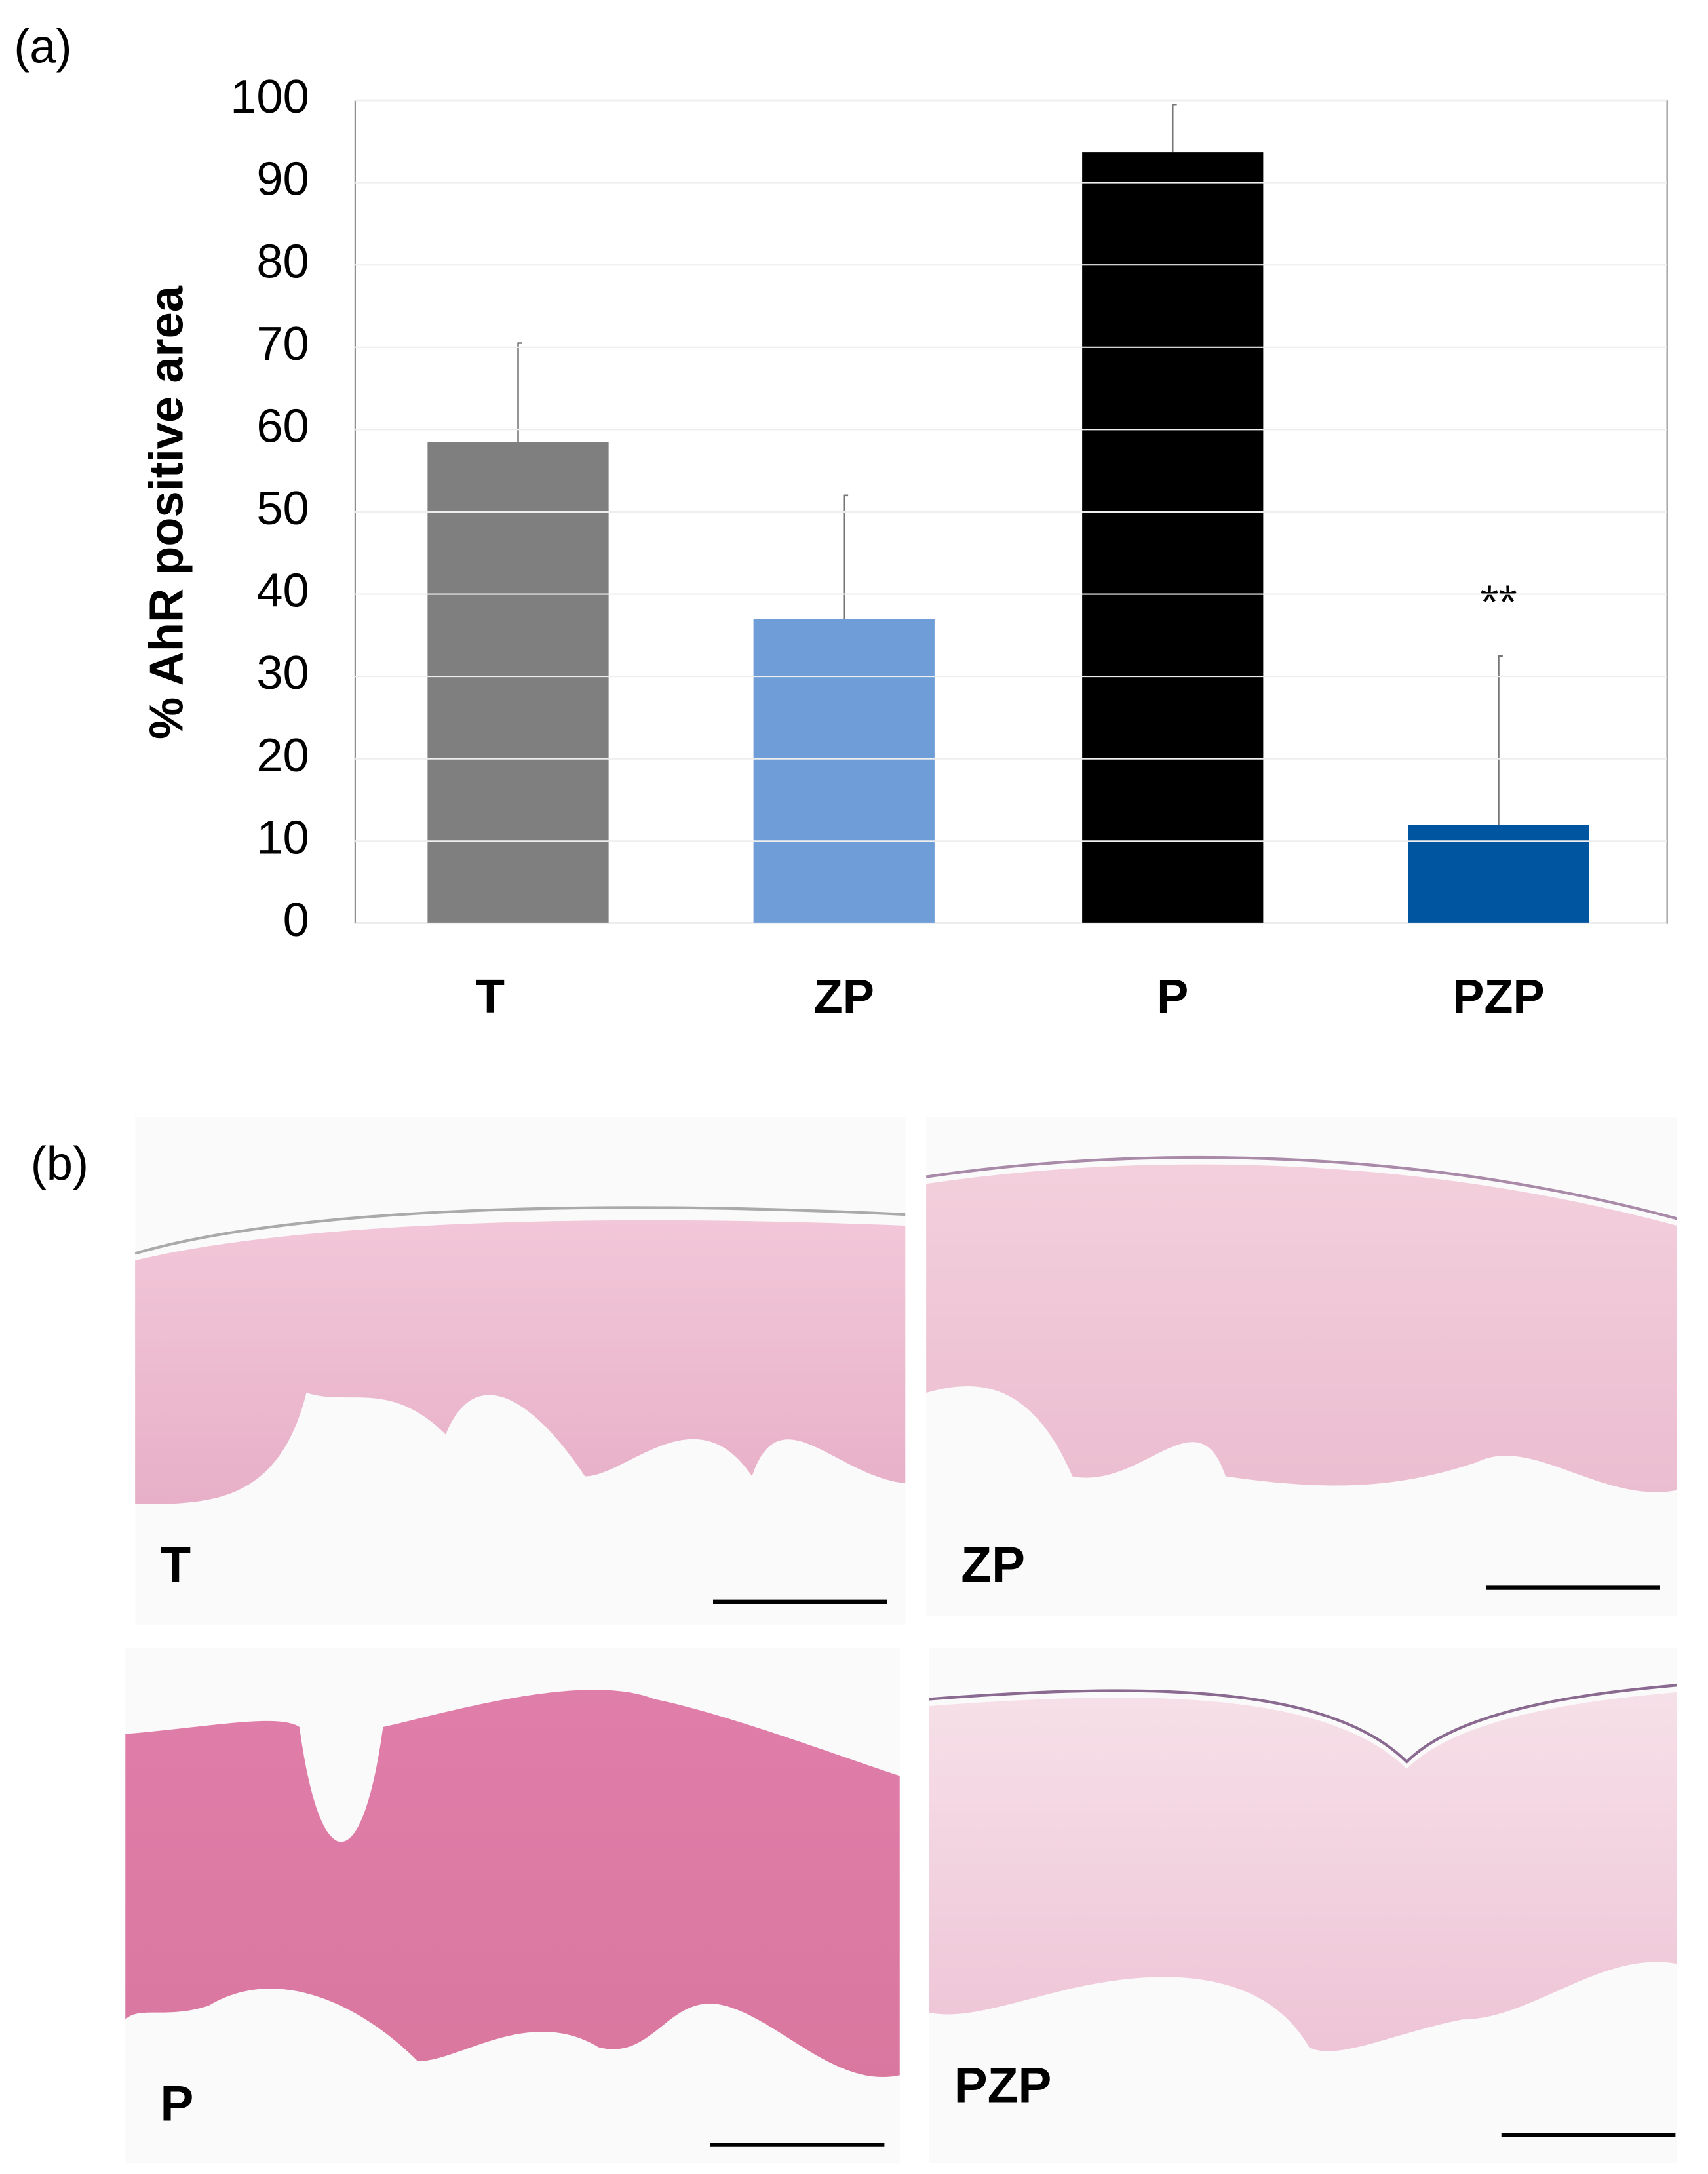  I want to click on micrograph-label: PZP, so click(1003, 2086).